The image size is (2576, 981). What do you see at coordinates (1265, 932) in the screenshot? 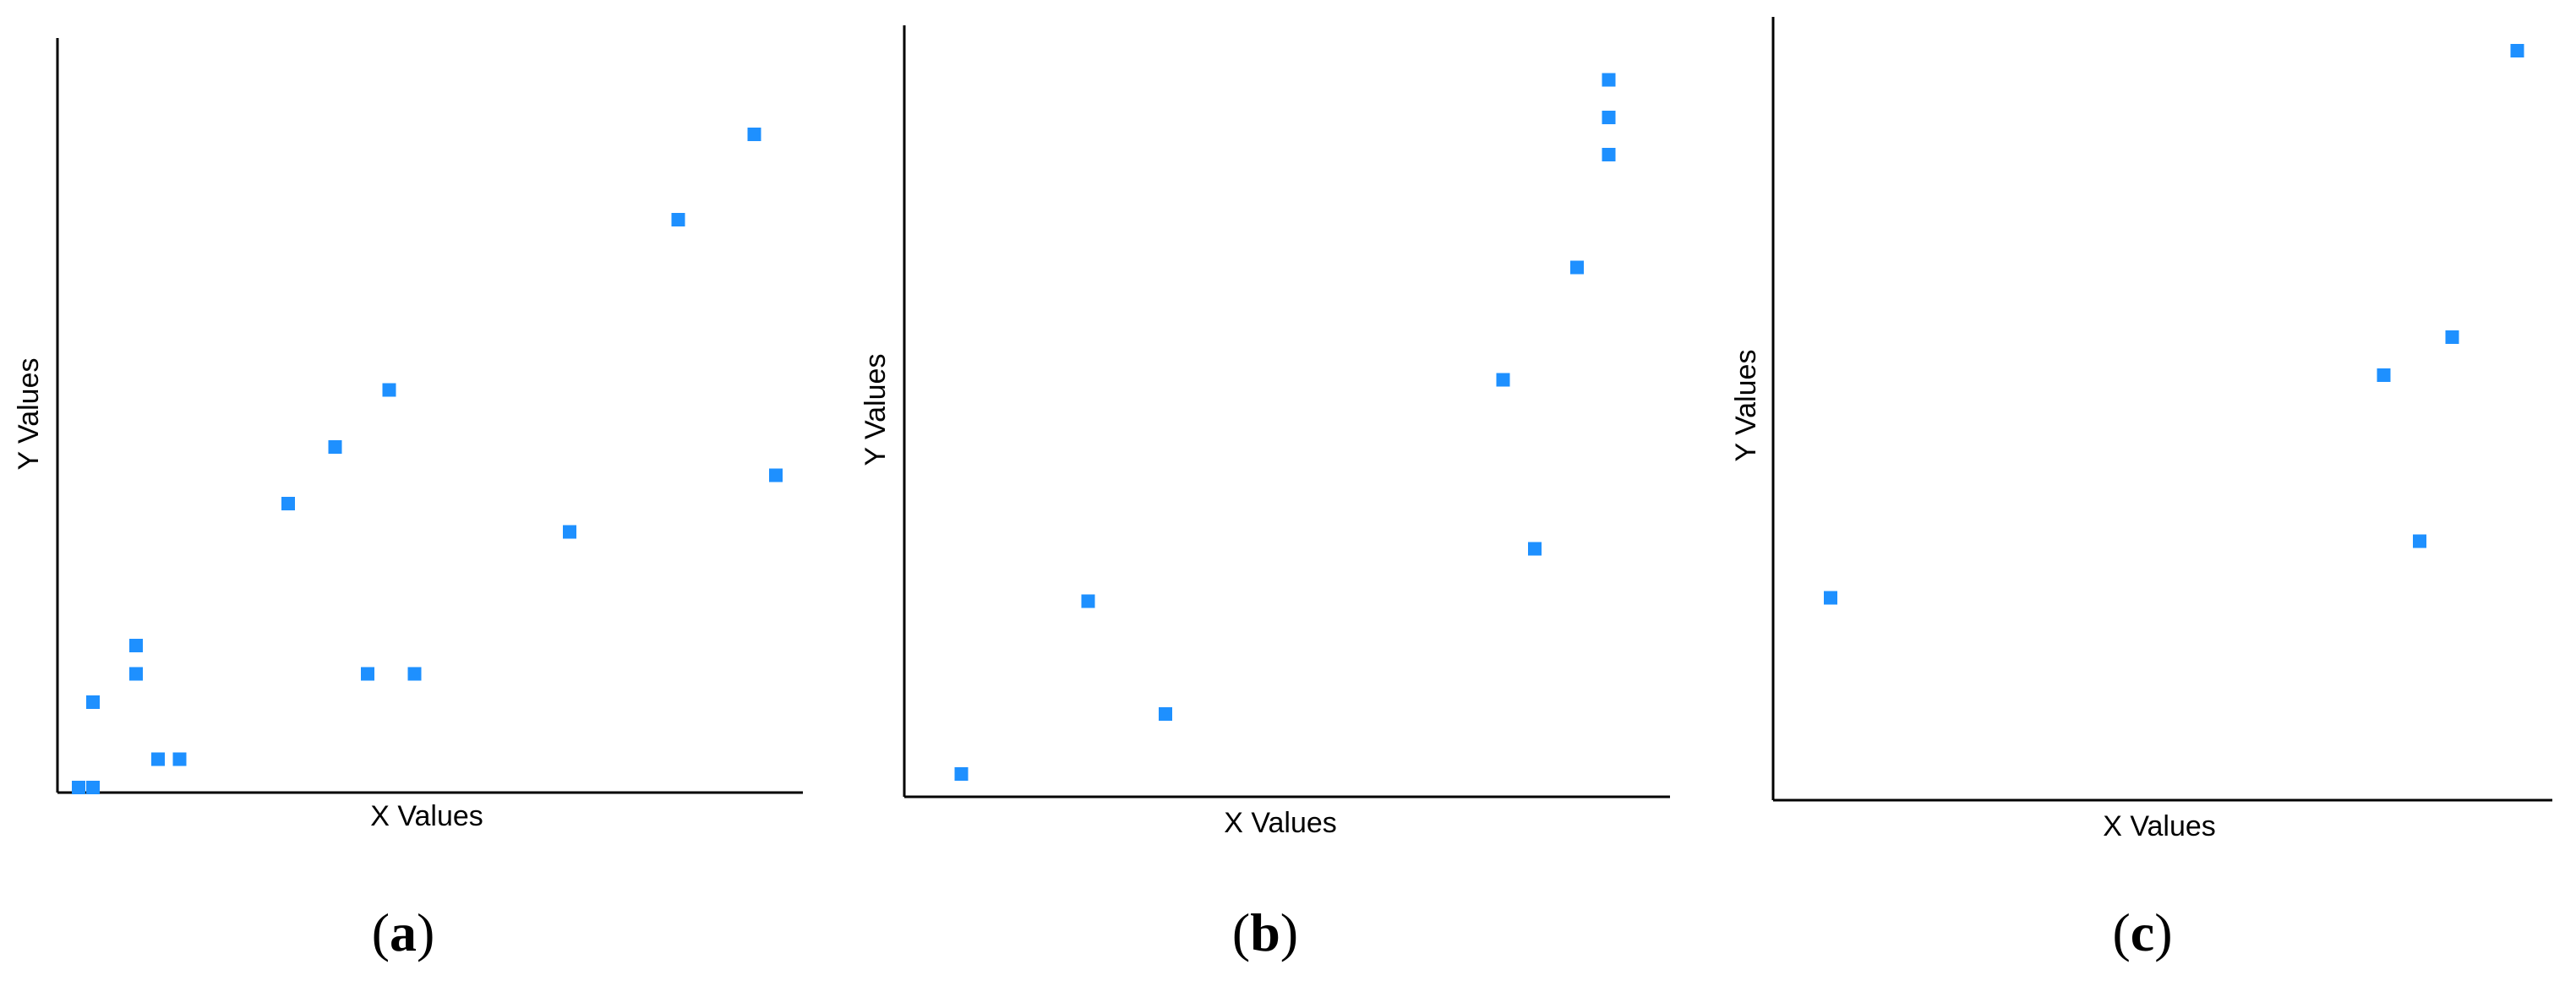
I see `panel-caption: (b)` at bounding box center [1265, 932].